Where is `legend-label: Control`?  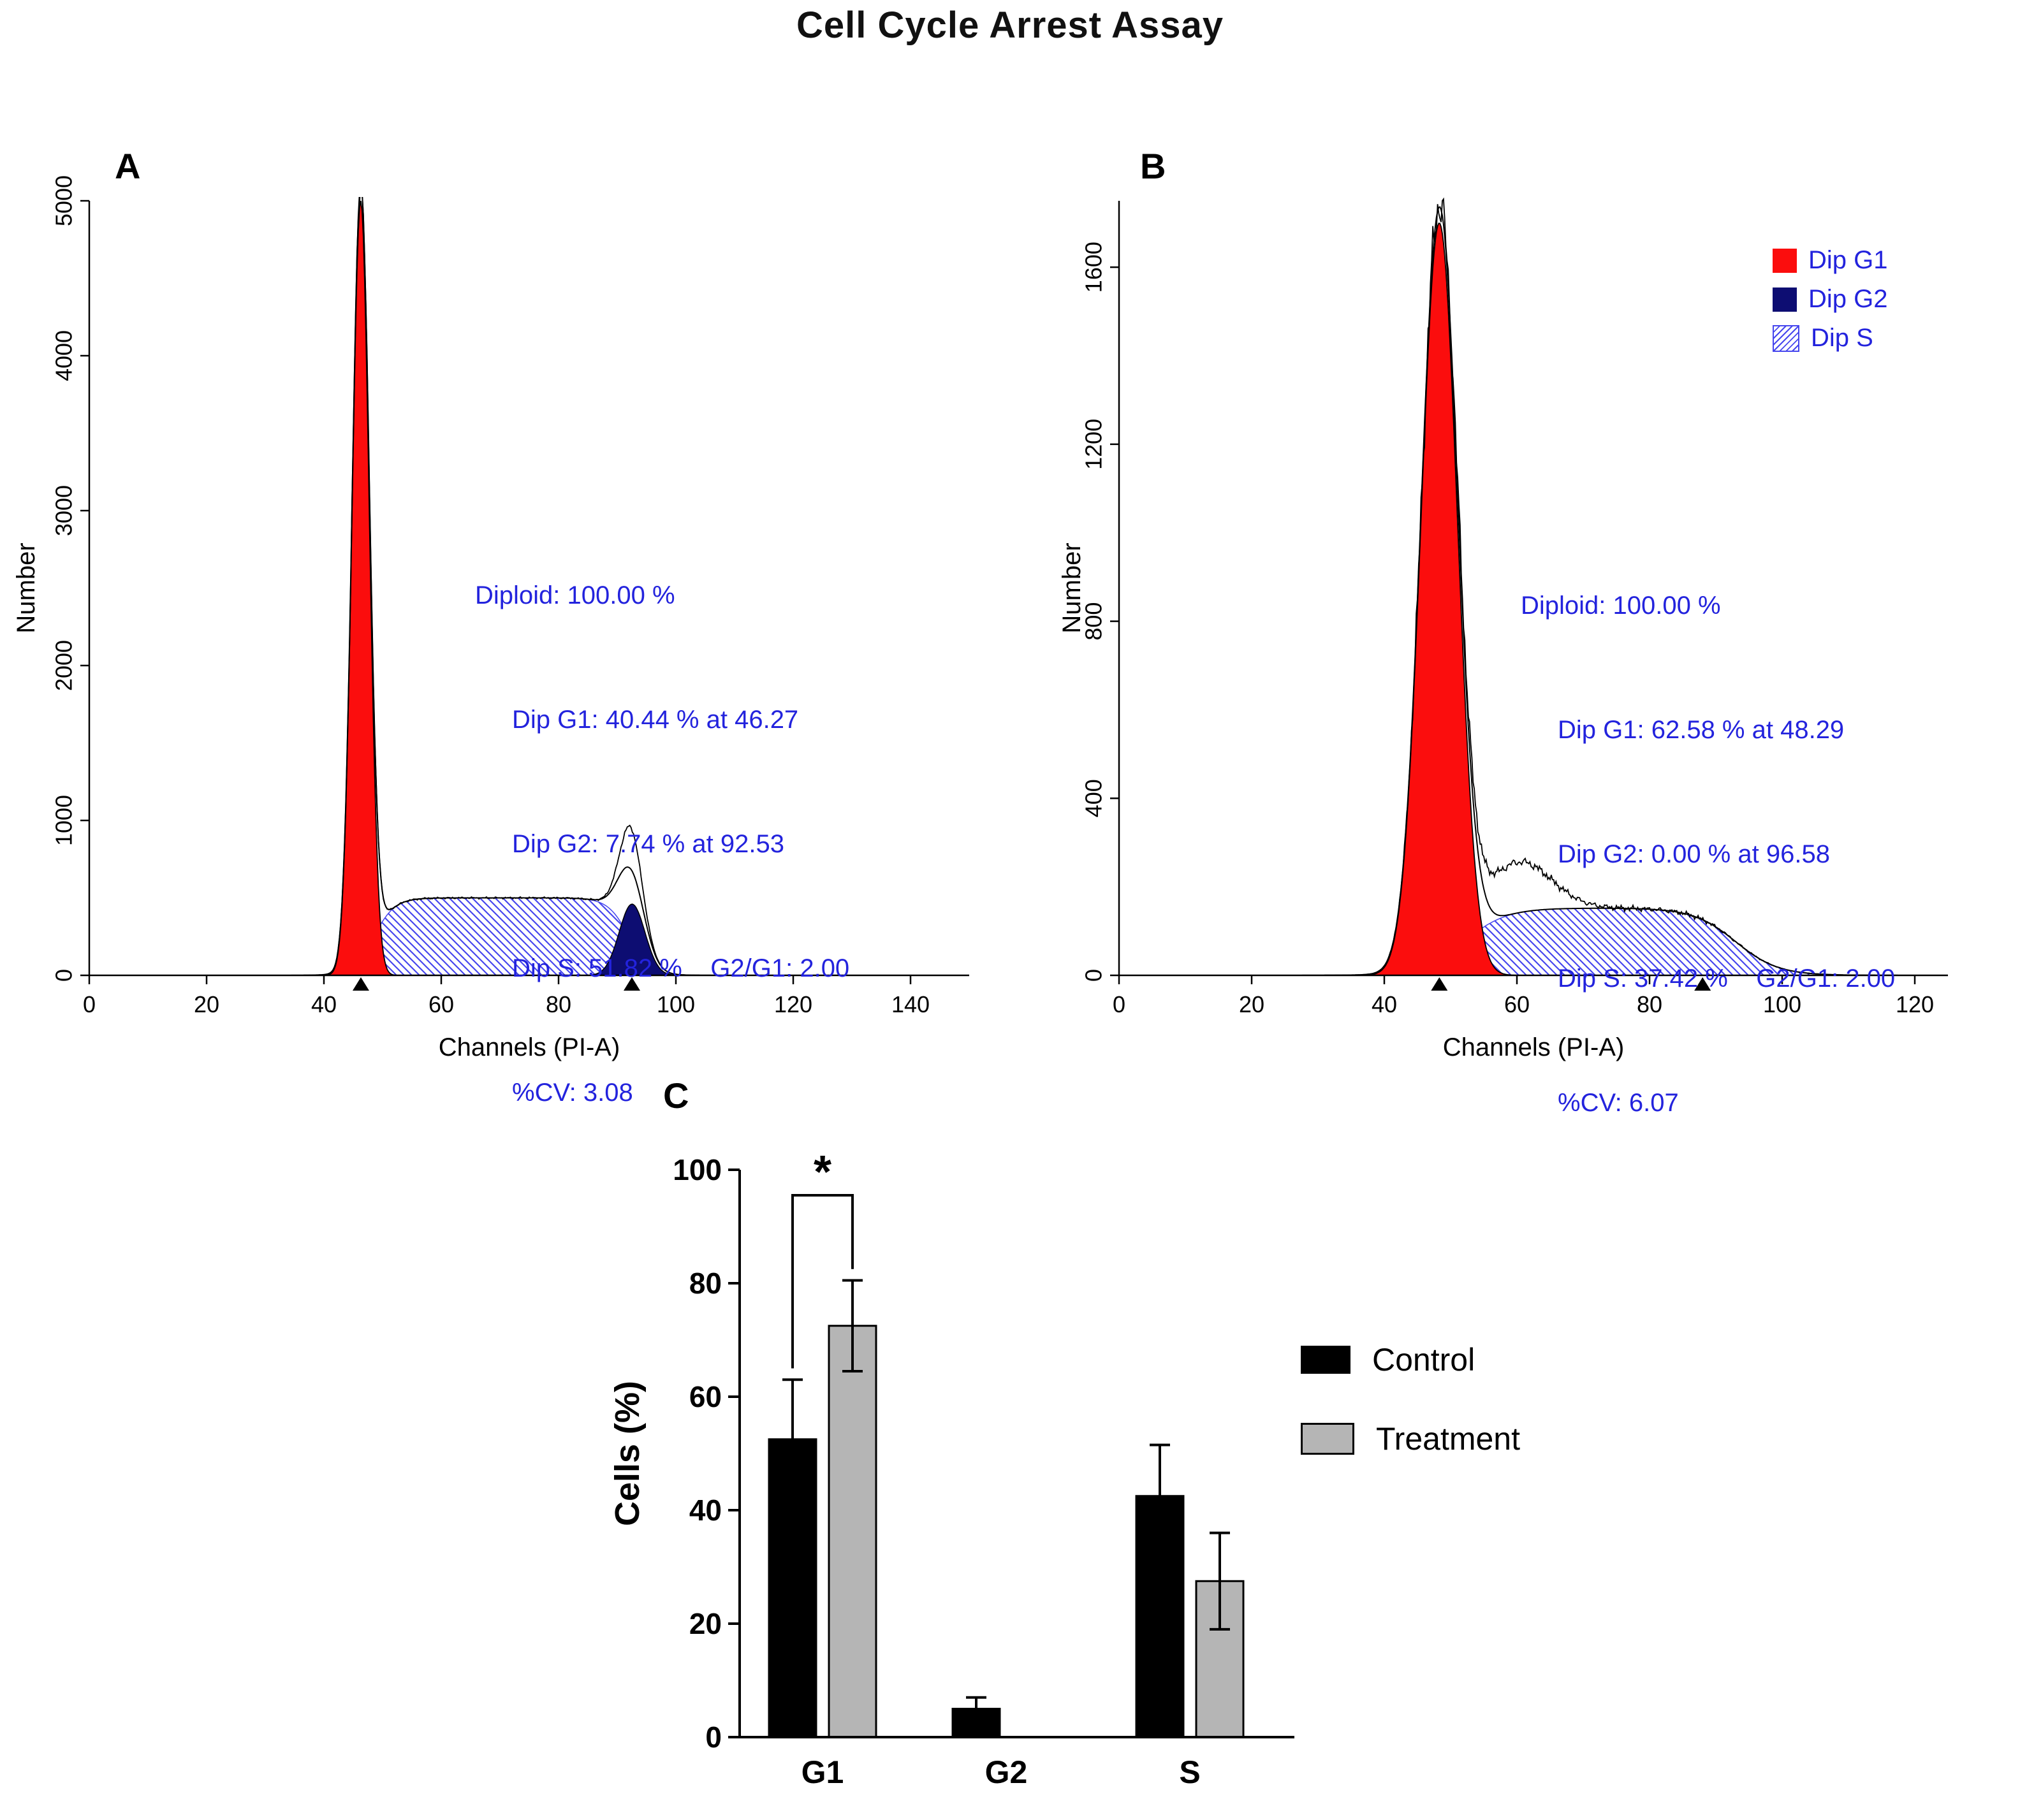
legend-label: Control is located at coordinates (1423, 1360).